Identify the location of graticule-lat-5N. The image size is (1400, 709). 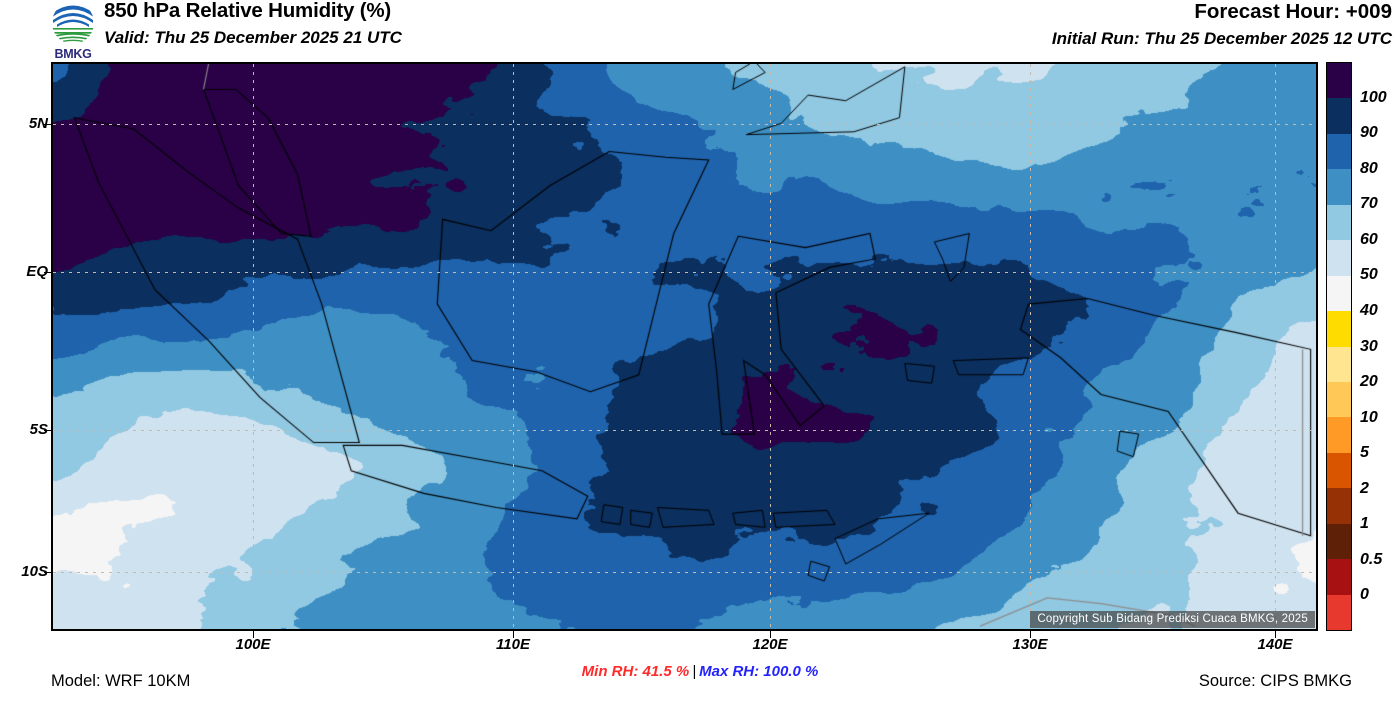
(684, 124).